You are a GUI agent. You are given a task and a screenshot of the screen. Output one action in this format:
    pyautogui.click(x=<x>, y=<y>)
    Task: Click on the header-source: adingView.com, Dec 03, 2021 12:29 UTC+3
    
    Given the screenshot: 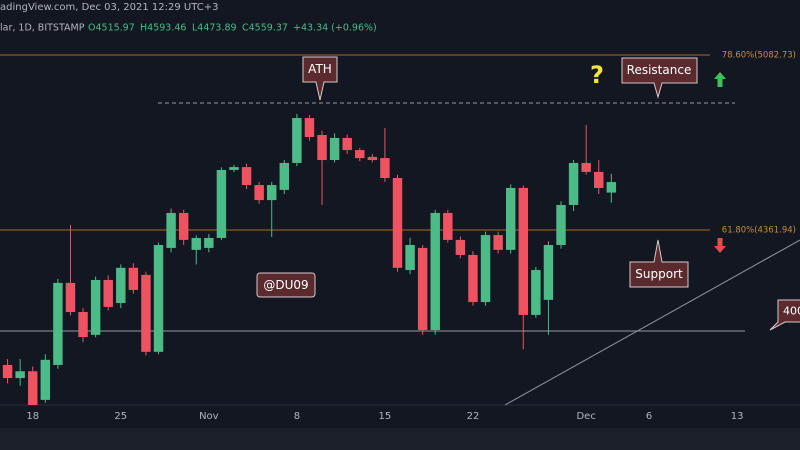 What is the action you would take?
    pyautogui.click(x=109, y=7)
    